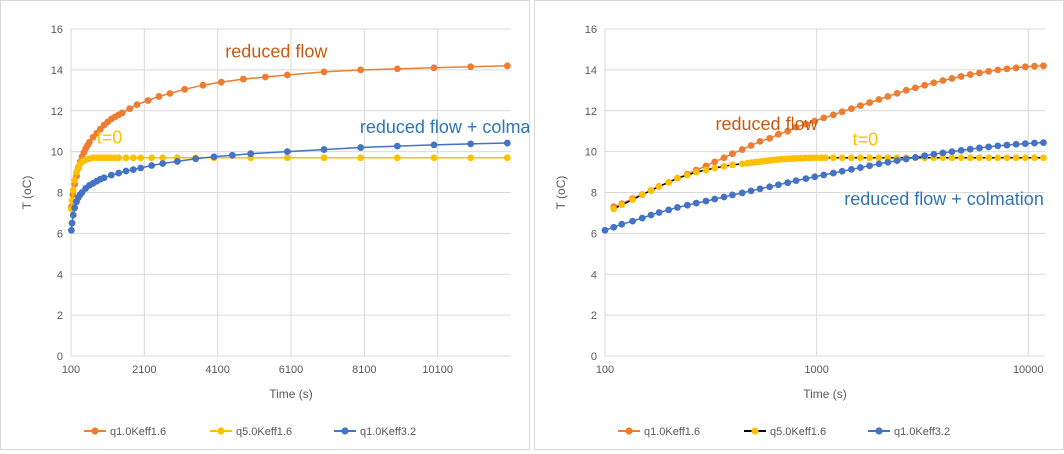 The width and height of the screenshot is (1064, 454). I want to click on y-tick-label: 14, so click(57, 71).